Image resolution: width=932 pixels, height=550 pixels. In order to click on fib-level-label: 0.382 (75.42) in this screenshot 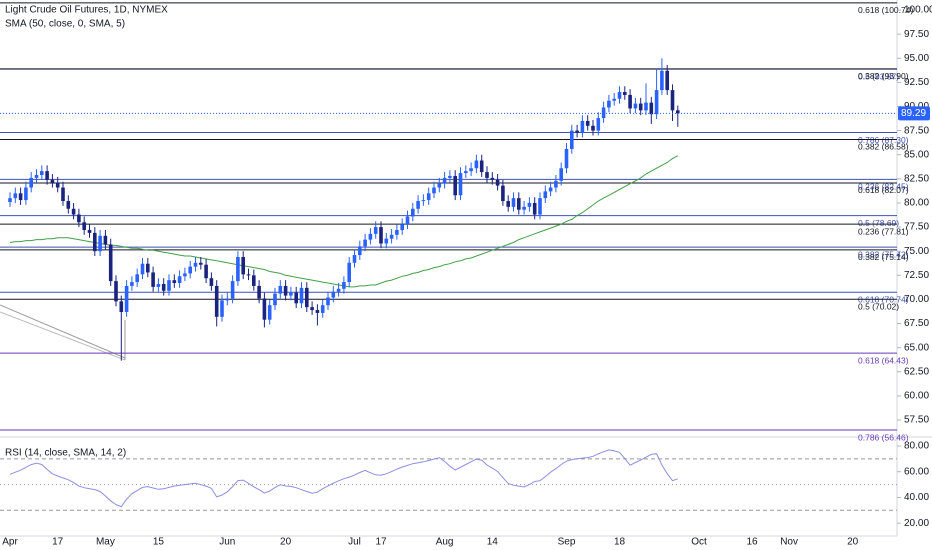, I will do `click(883, 254)`.